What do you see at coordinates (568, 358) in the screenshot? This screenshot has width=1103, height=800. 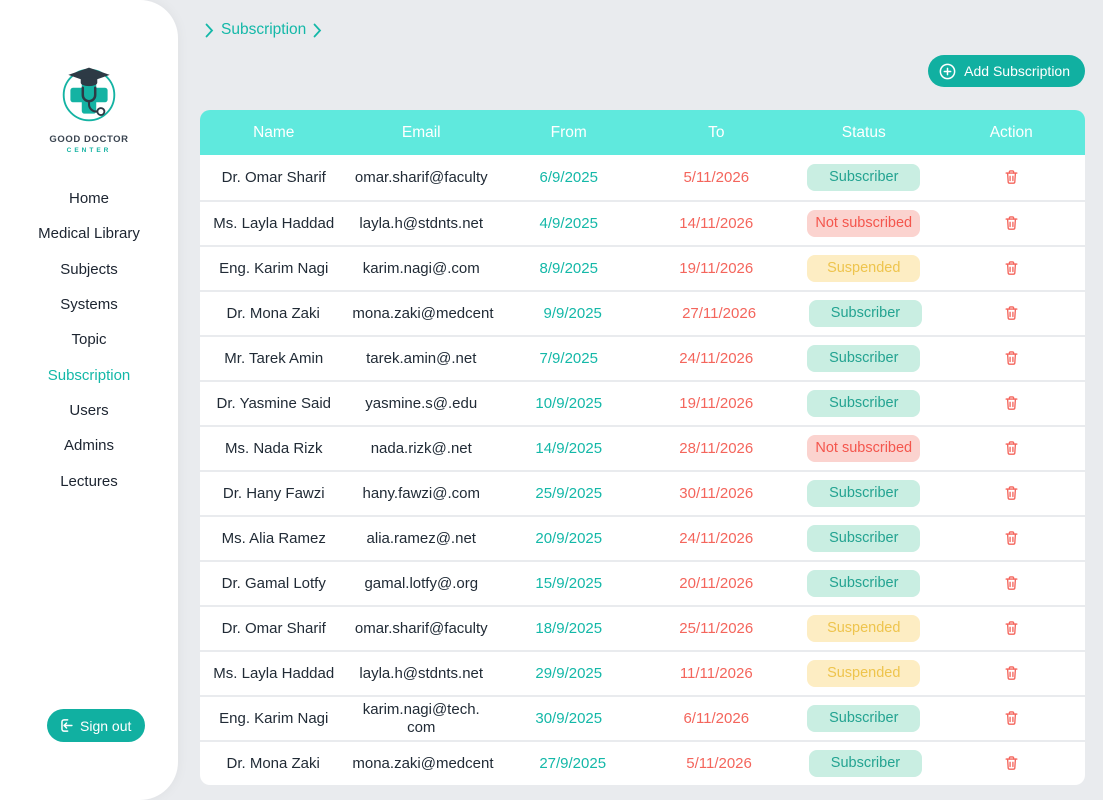 I see `from-date-cell: 7/9/2025` at bounding box center [568, 358].